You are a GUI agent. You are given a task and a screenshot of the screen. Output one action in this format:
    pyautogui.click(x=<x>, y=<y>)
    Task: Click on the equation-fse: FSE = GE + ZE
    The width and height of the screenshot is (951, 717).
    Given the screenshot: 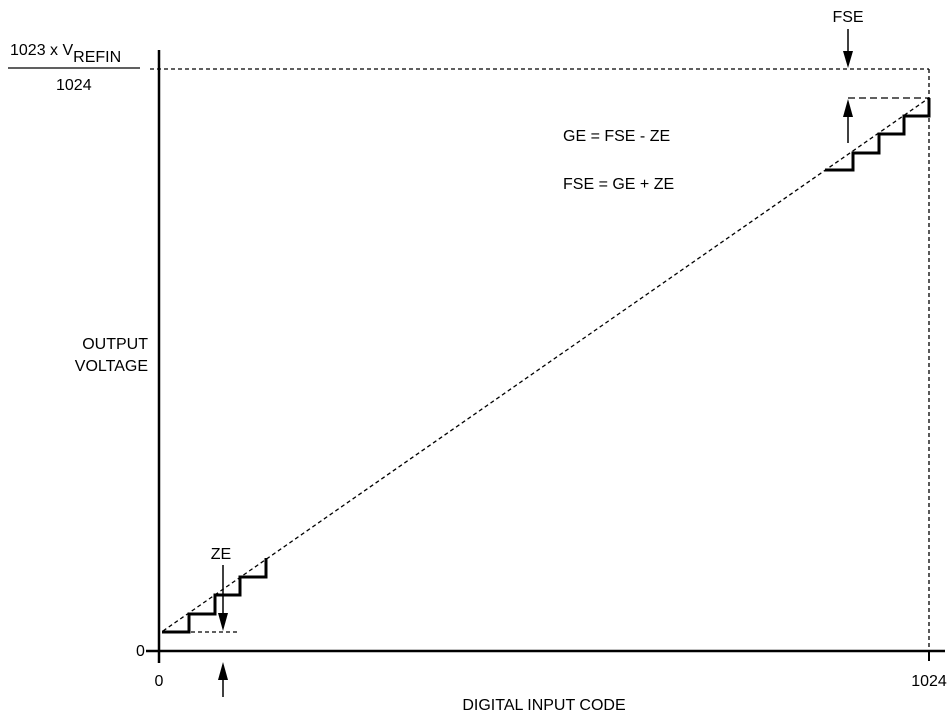 What is the action you would take?
    pyautogui.click(x=618, y=184)
    